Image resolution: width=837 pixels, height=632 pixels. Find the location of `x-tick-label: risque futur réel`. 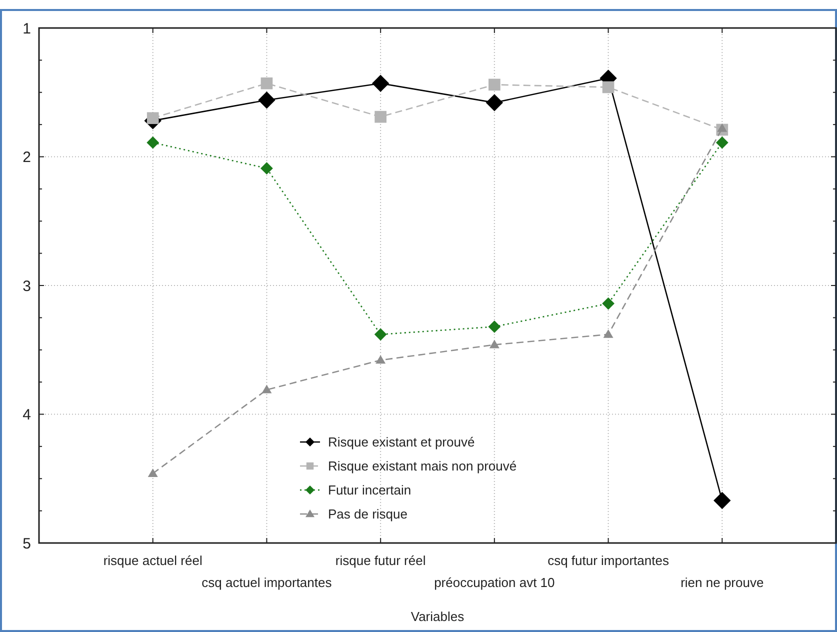

x-tick-label: risque futur réel is located at coordinates (380, 560).